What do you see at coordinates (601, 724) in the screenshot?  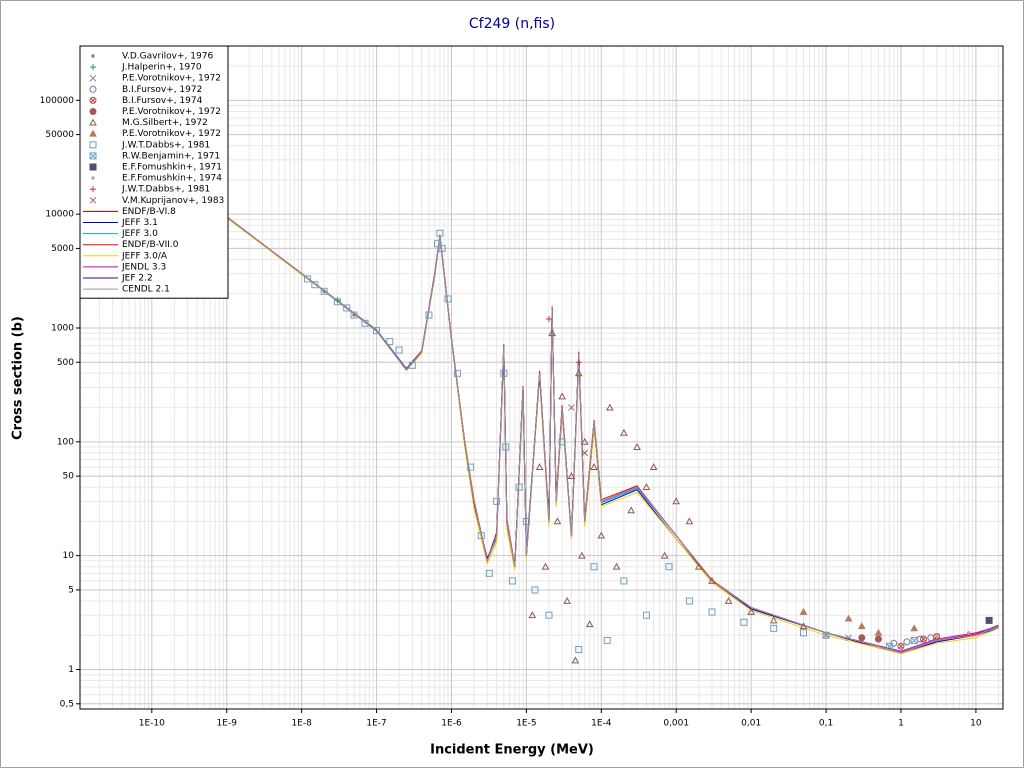 I see `x-tick-label: 1E-4` at bounding box center [601, 724].